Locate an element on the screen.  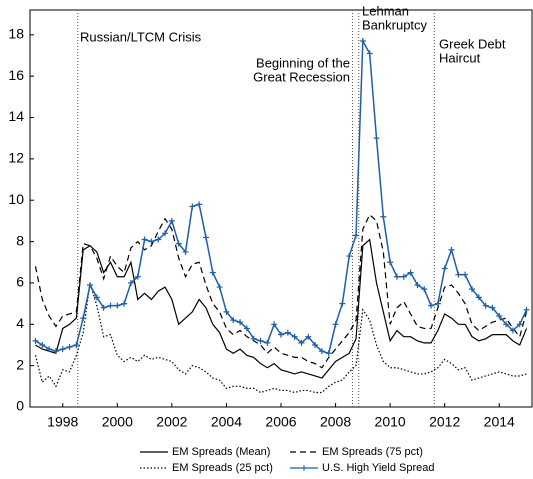
y-tick-label: 0 is located at coordinates (20, 406).